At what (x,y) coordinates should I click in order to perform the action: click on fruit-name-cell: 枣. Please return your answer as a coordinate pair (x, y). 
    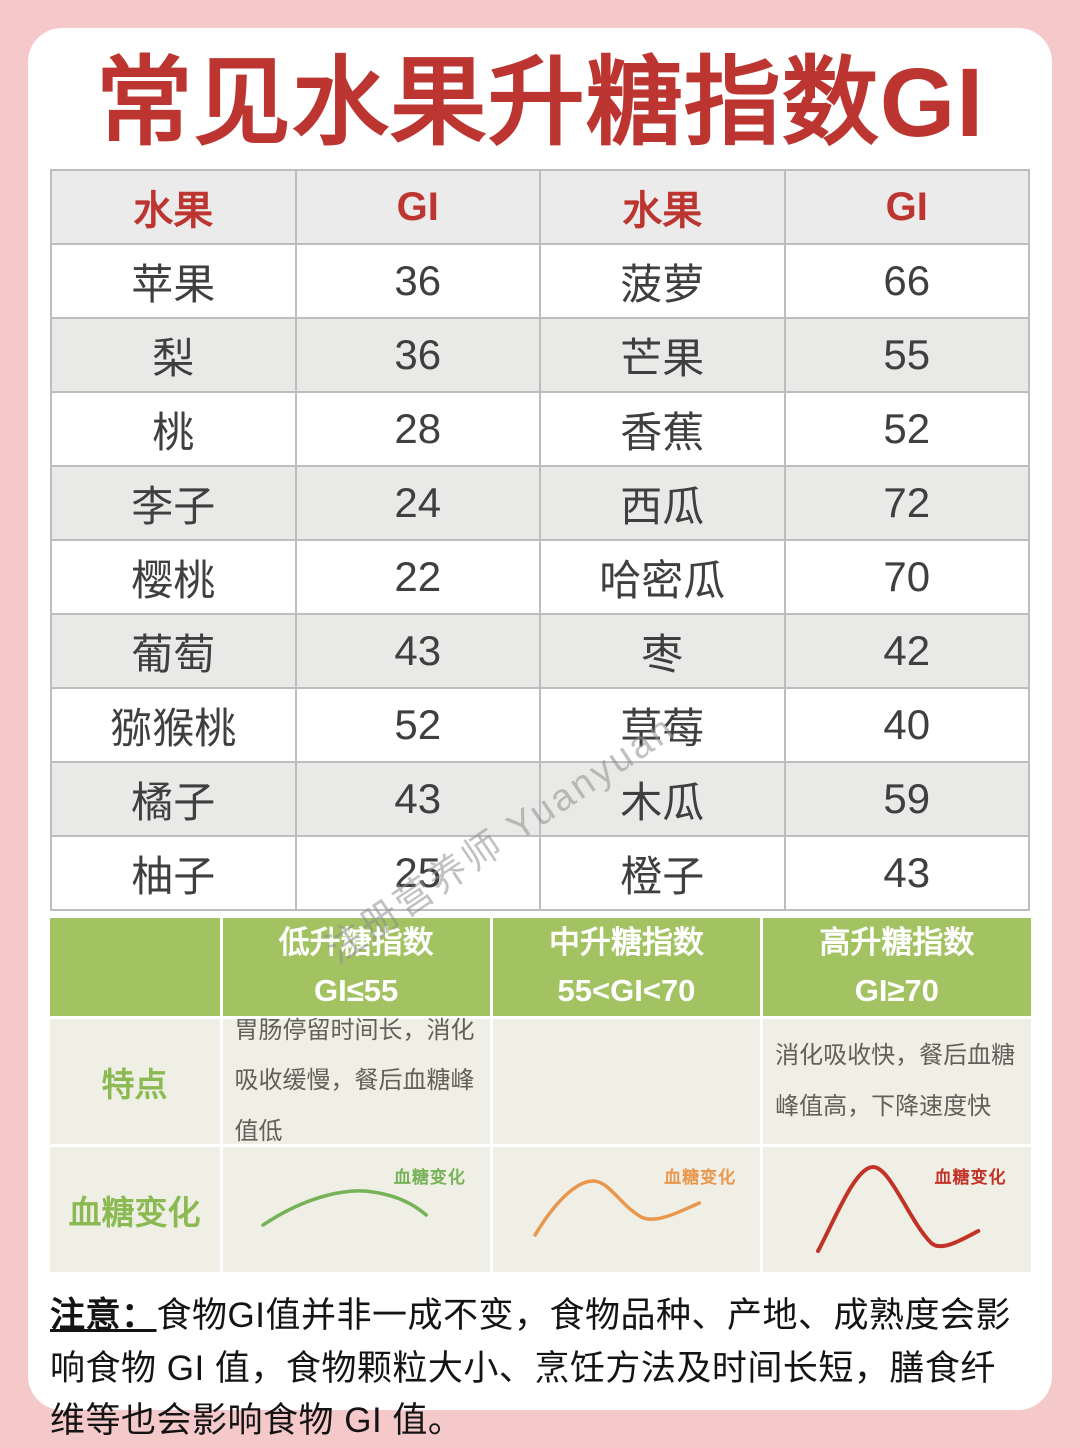
    Looking at the image, I should click on (662, 651).